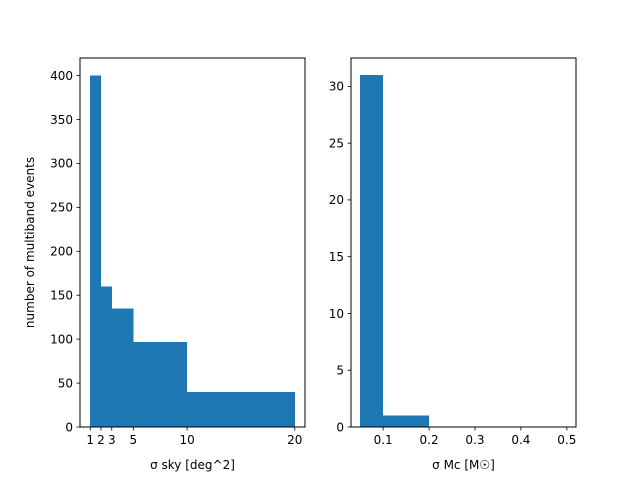 The image size is (640, 480). I want to click on left-x-tick-label-4: 10, so click(186, 440).